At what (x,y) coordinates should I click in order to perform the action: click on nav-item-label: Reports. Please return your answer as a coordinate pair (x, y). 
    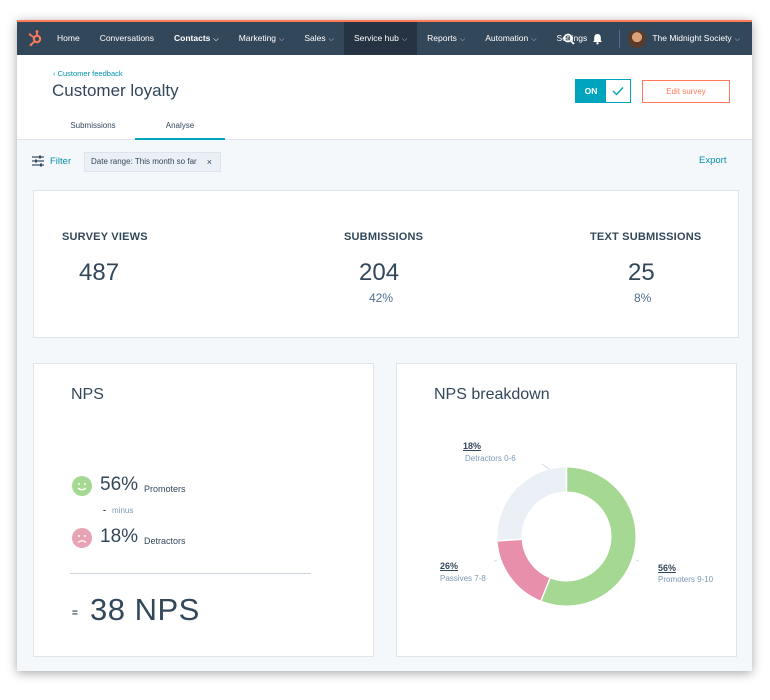
    Looking at the image, I should click on (442, 38).